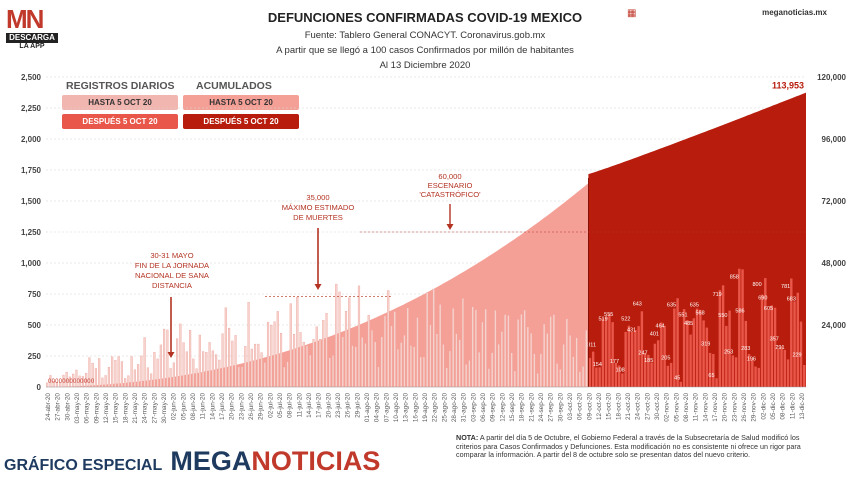 The image size is (863, 477). What do you see at coordinates (642, 353) in the screenshot?
I see `daily-value-label: 247` at bounding box center [642, 353].